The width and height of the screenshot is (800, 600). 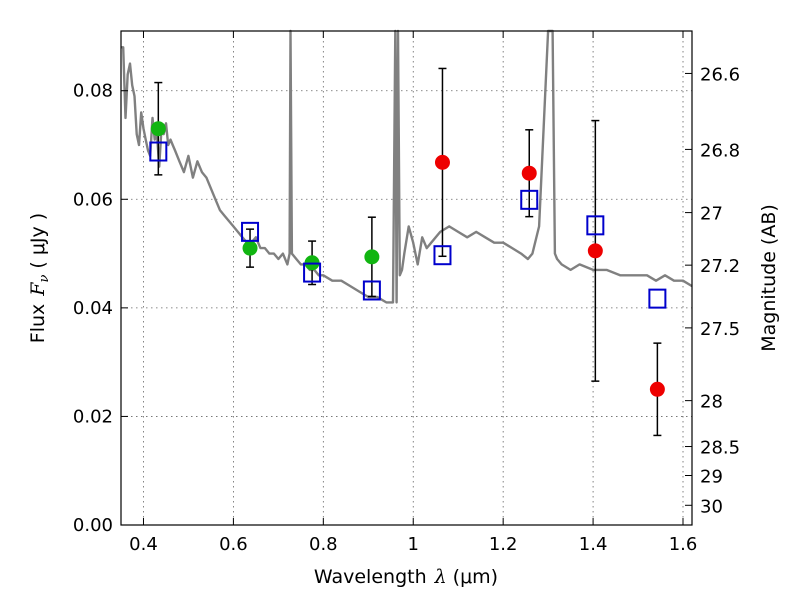 What do you see at coordinates (413, 544) in the screenshot?
I see `x-tick-label: 1` at bounding box center [413, 544].